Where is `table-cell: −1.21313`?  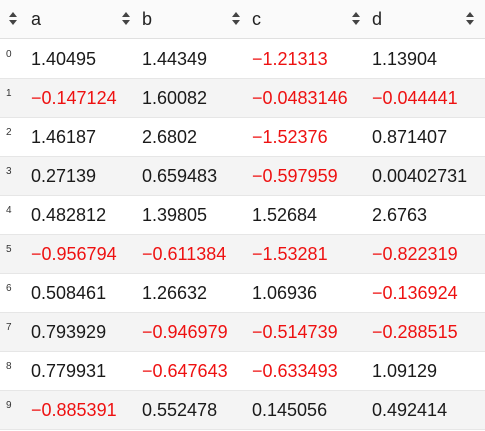 table-cell: −1.21313 is located at coordinates (290, 59).